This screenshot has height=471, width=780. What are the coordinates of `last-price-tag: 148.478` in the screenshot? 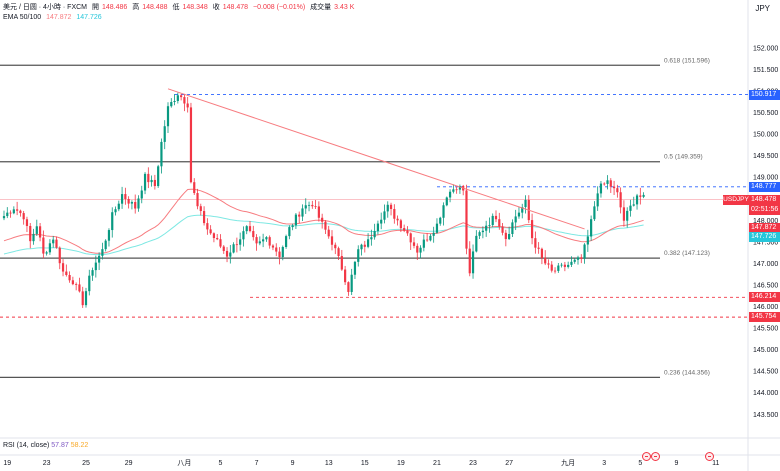 It's located at (764, 199).